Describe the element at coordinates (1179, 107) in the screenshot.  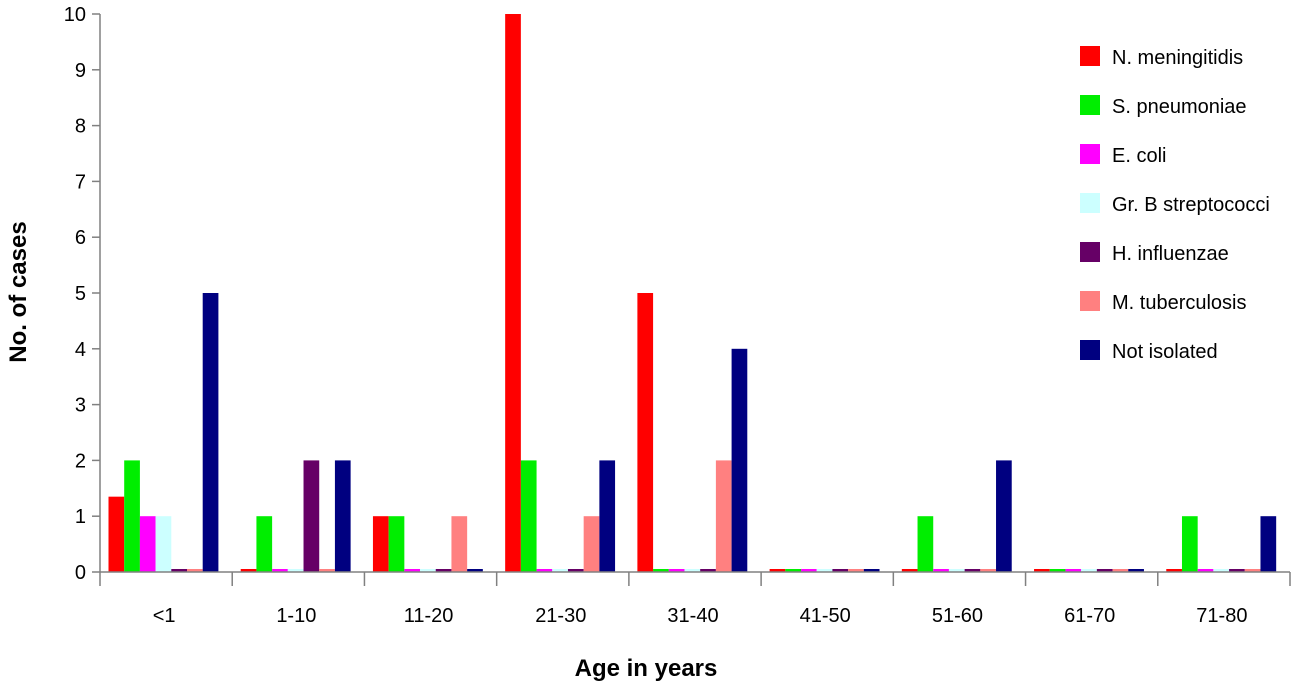
I see `legend-label: S. pneumoniae` at that location.